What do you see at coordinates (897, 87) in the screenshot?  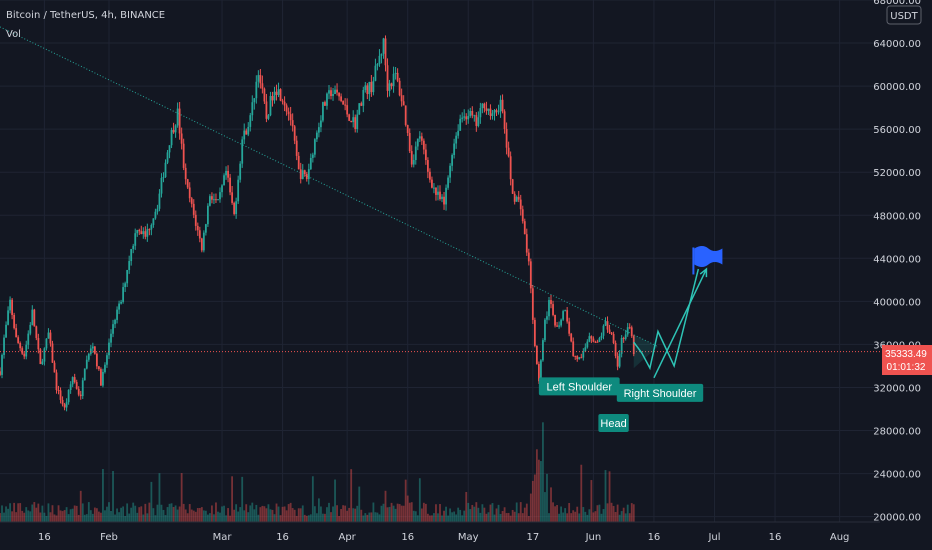 I see `price-tick-label: 60000.00` at bounding box center [897, 87].